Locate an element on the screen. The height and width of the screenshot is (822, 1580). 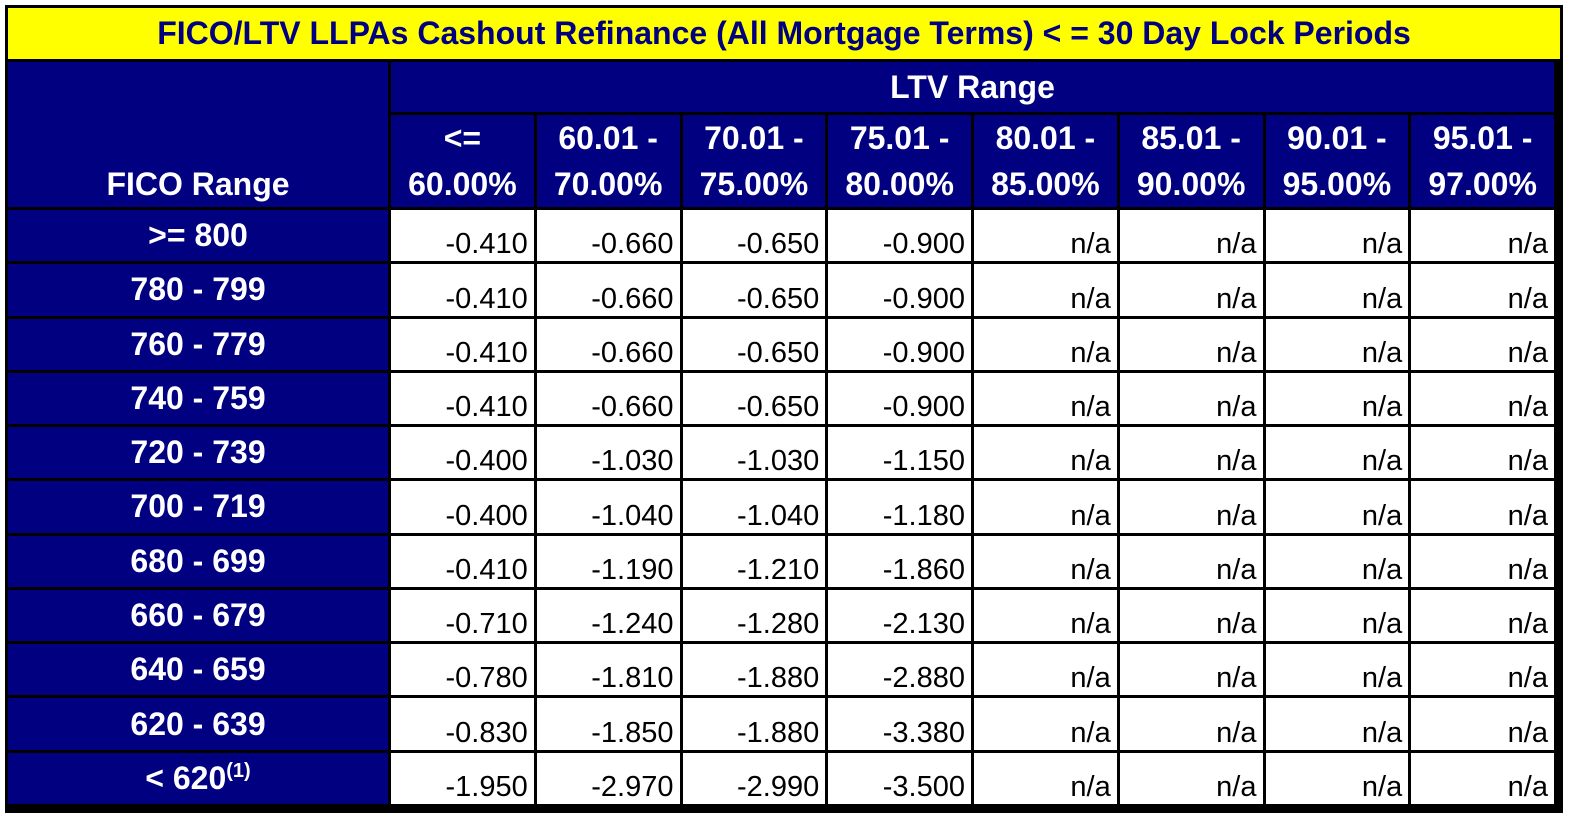
ltv-column-header: 70.01 - 75.00% is located at coordinates (754, 161).